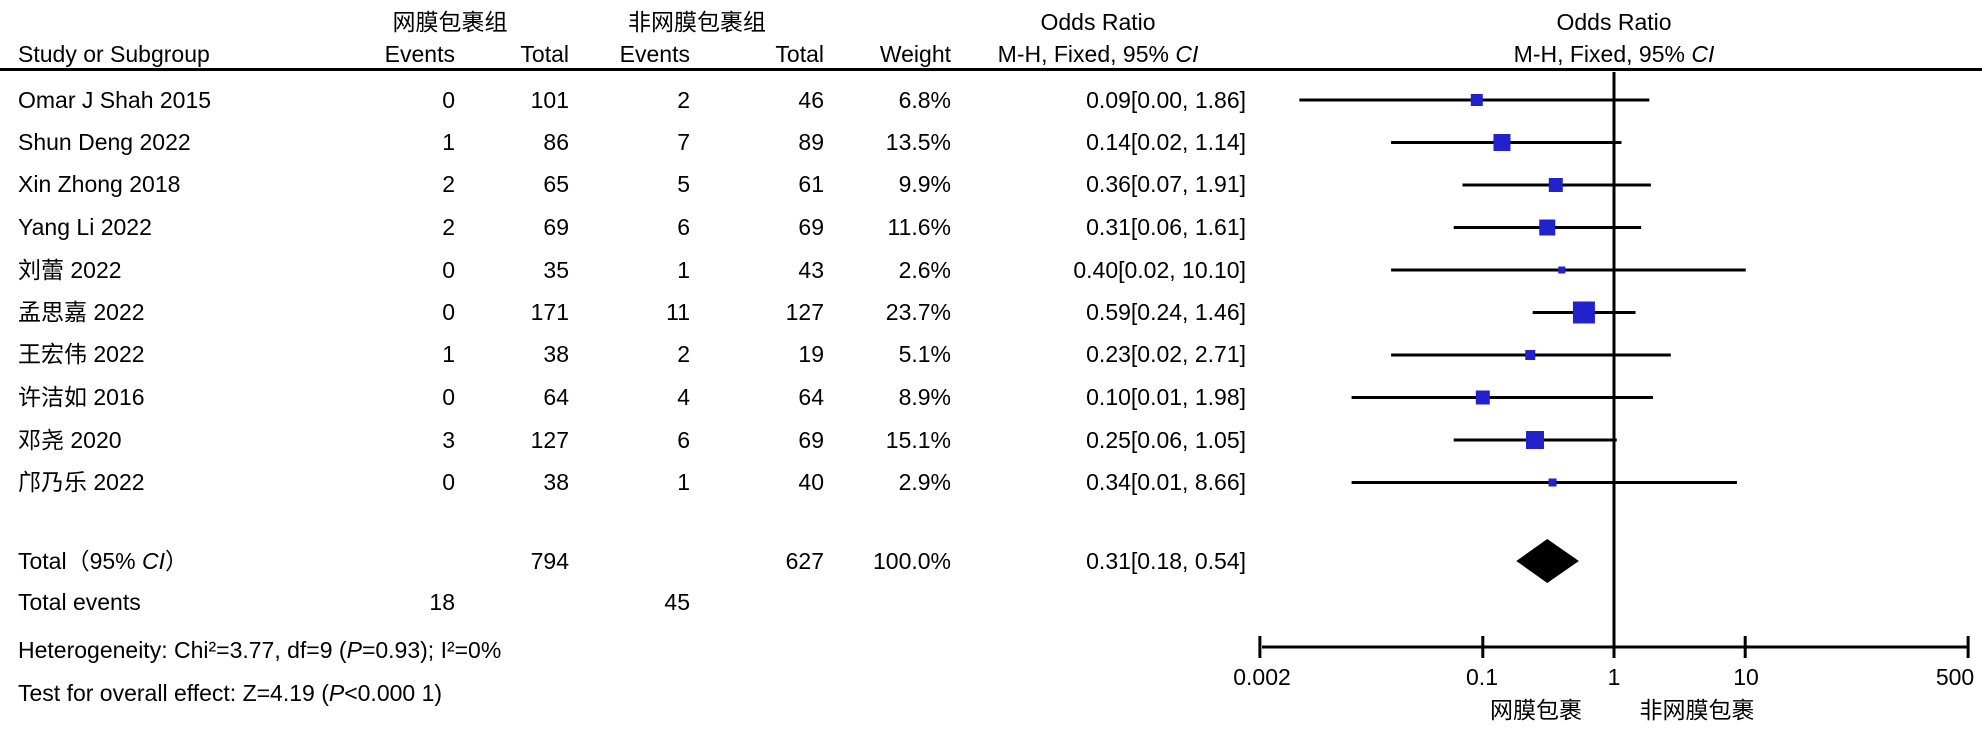  What do you see at coordinates (70, 270) in the screenshot?
I see `study-name: 刘蕾 2022` at bounding box center [70, 270].